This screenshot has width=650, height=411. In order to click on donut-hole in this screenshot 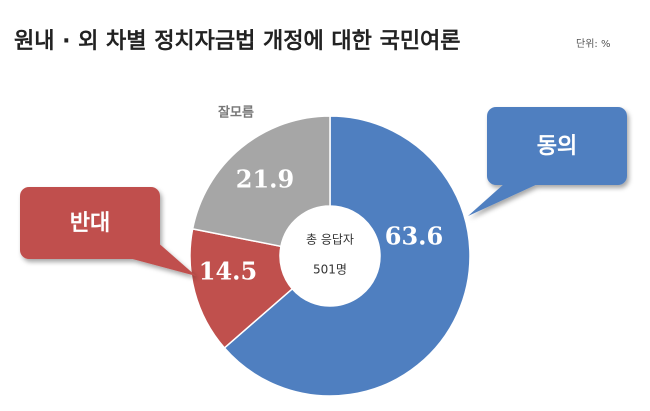, I will do `click(330, 256)`.